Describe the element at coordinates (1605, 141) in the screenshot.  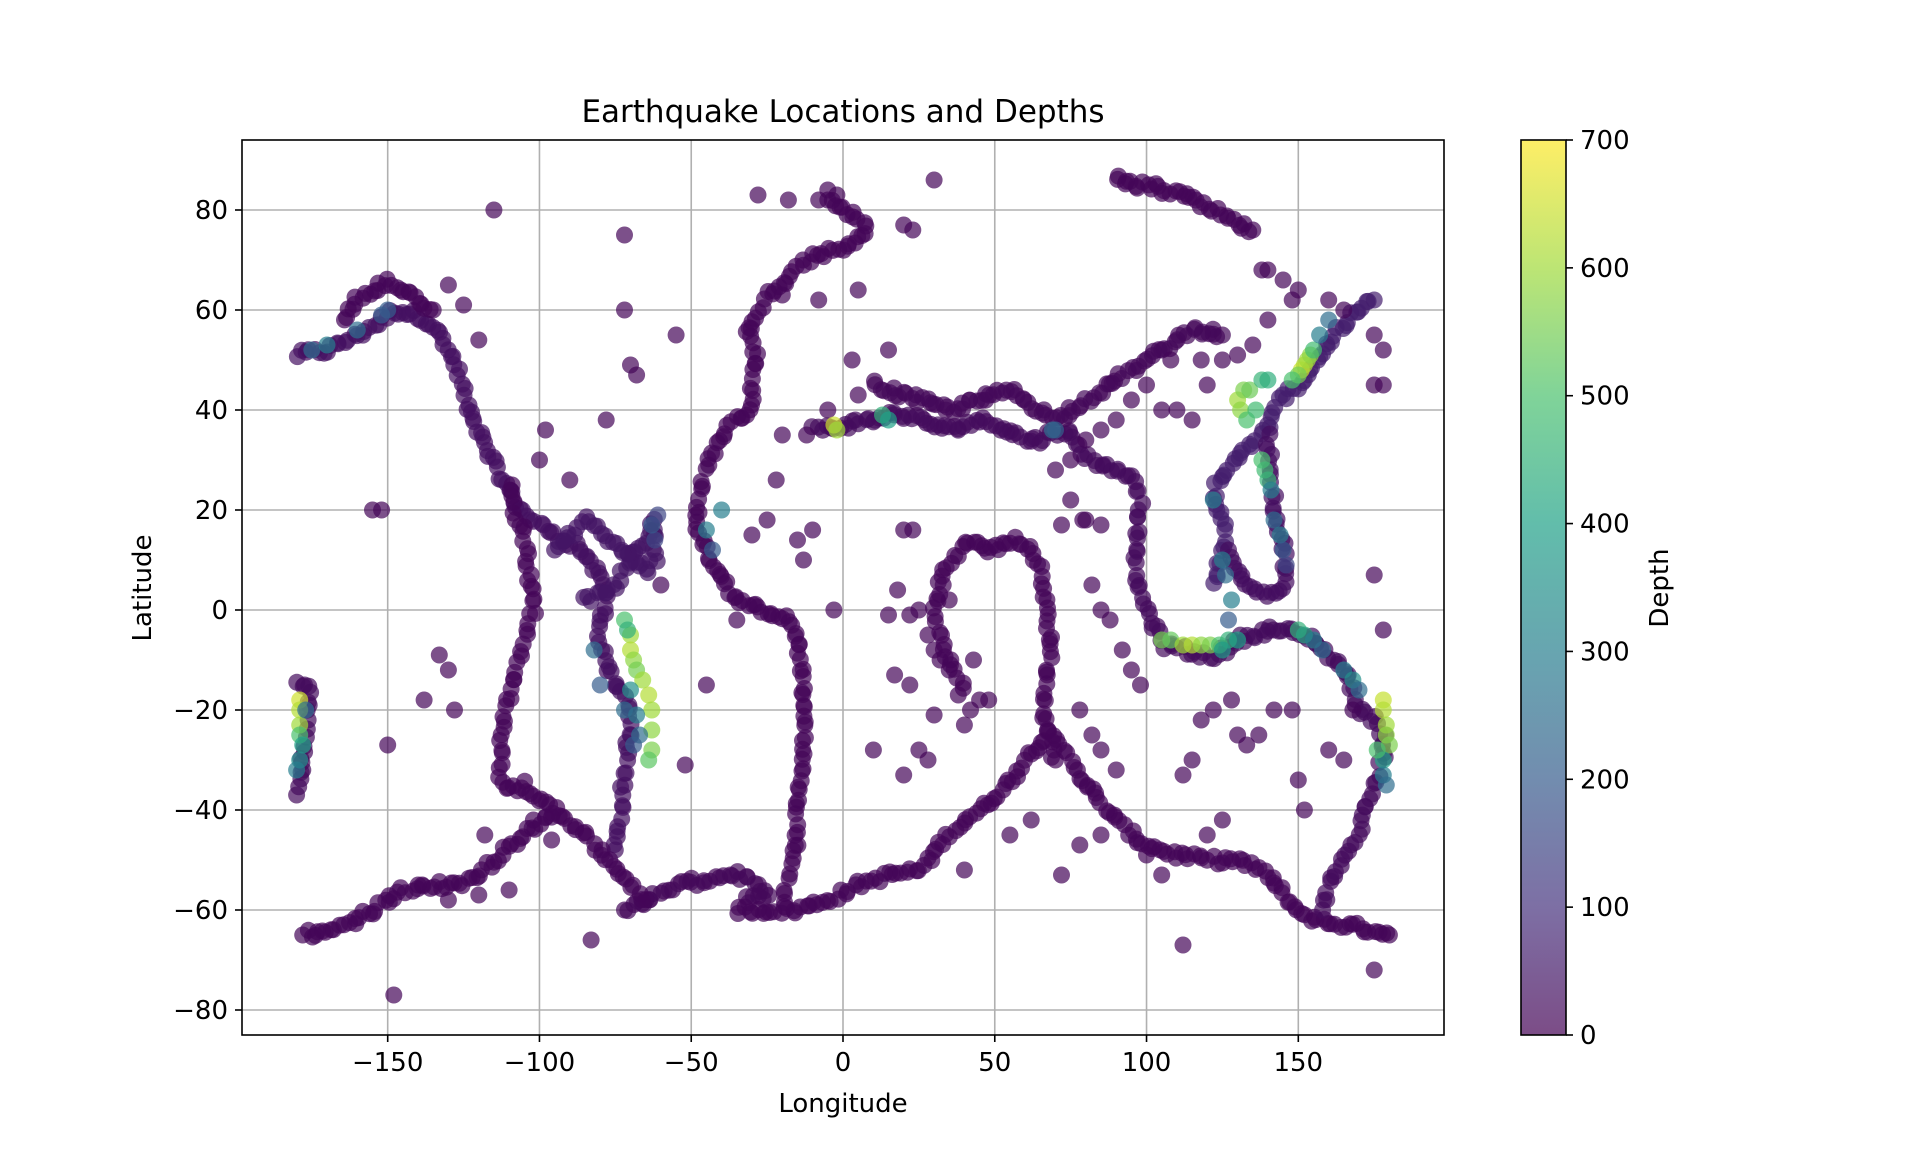
I see `colorbar-tick-label: 700` at that location.